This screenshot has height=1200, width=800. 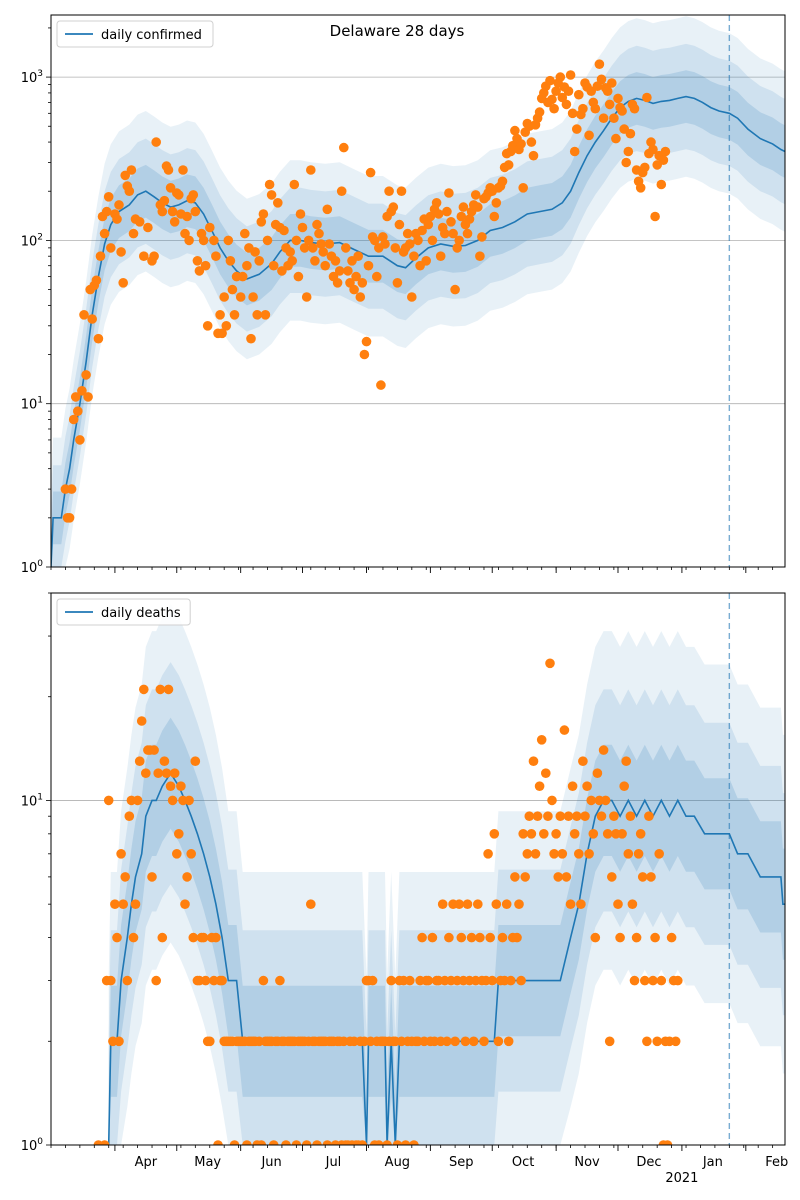 What do you see at coordinates (397, 1162) in the screenshot?
I see `deaths-xtick-label: Aug` at bounding box center [397, 1162].